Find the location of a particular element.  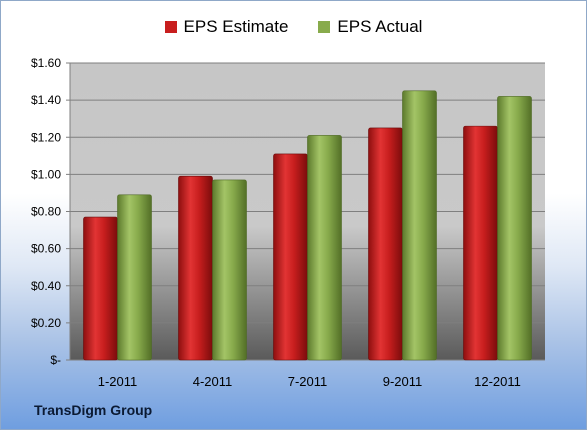

x-tick-label: 1-2011 is located at coordinates (118, 381).